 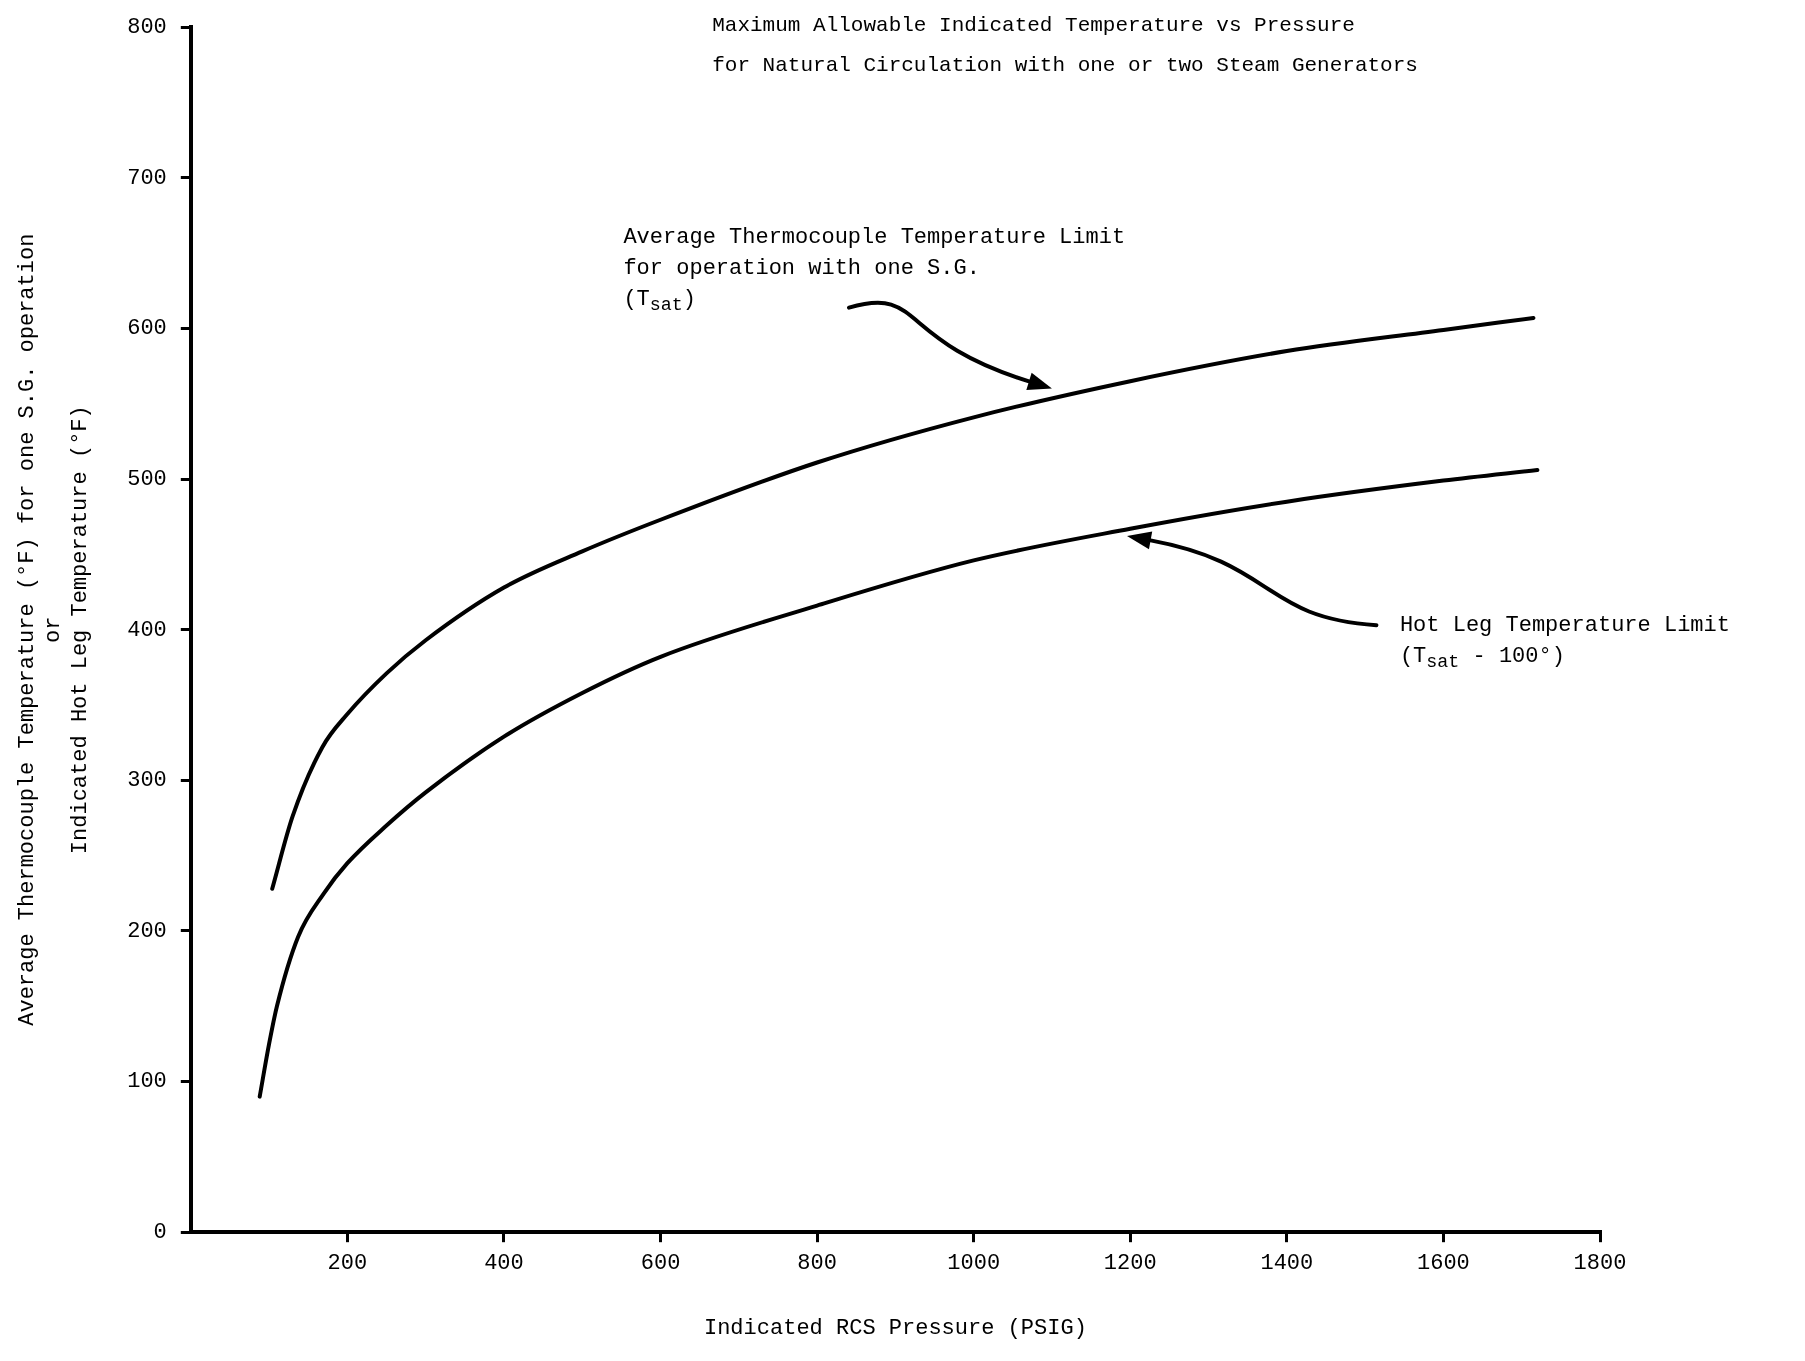 I want to click on chart-title: Maximum Allowable Indicated Temperature vs Pressure, so click(x=1033, y=26).